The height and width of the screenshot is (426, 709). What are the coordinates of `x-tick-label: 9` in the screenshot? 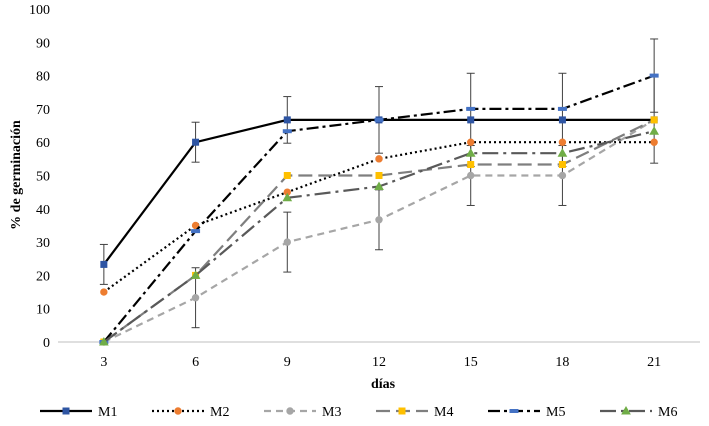 It's located at (287, 362).